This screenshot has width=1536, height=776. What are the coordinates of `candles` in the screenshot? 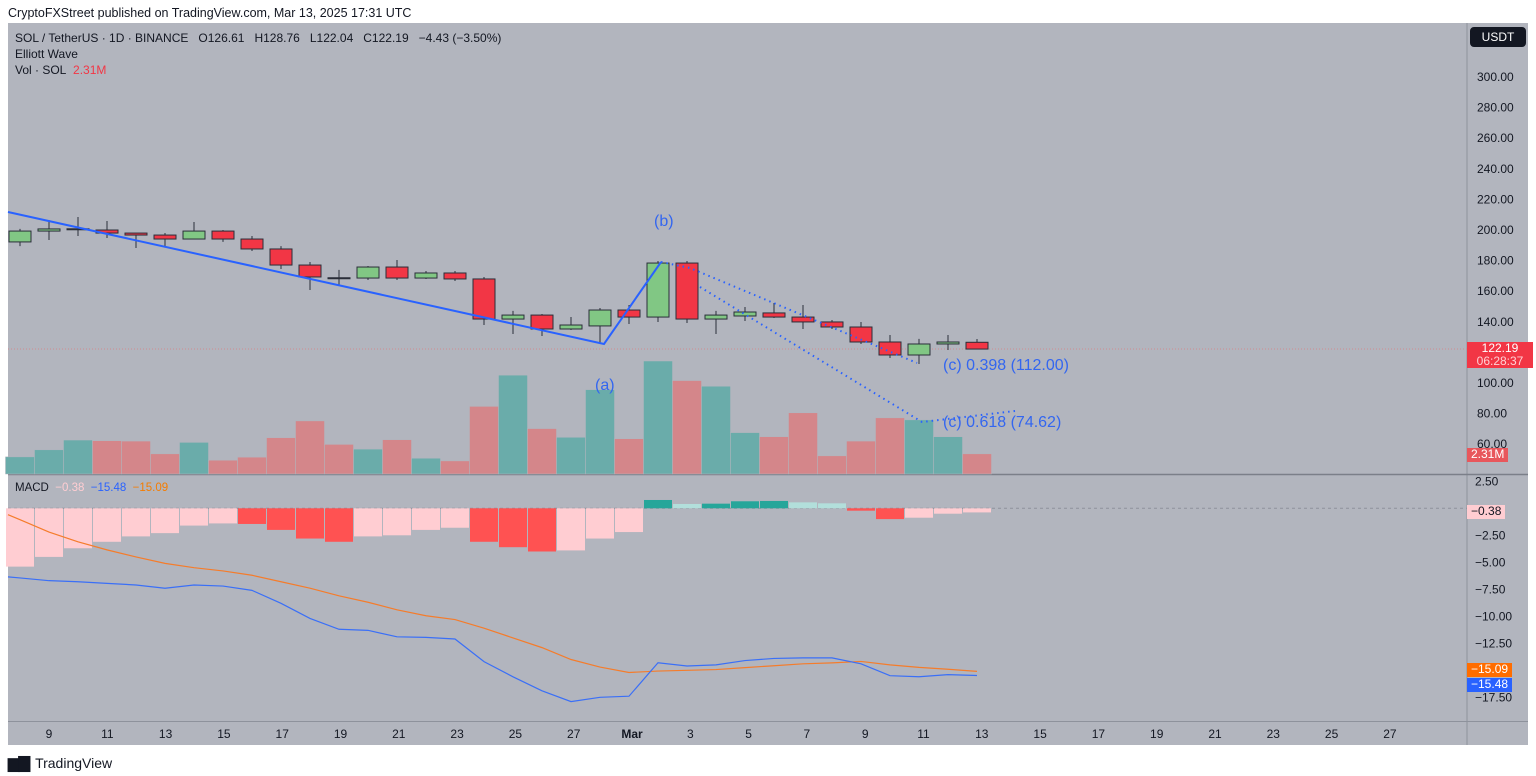 It's located at (498, 290).